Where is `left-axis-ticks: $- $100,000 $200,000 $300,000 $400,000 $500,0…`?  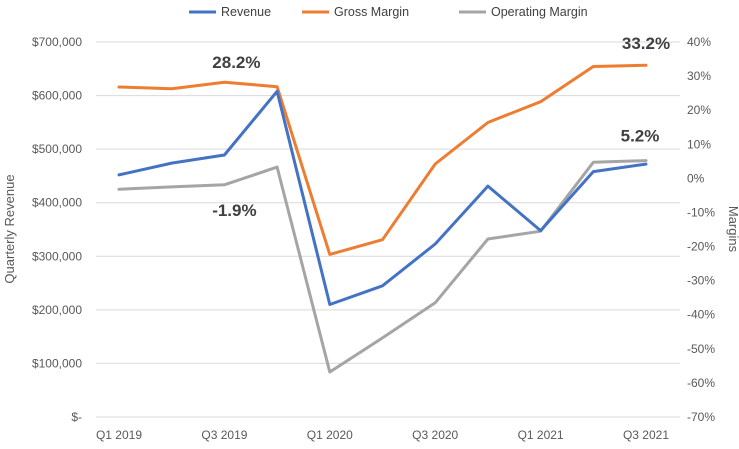 left-axis-ticks: $- $100,000 $200,000 $300,000 $400,000 $500,0… is located at coordinates (57, 229).